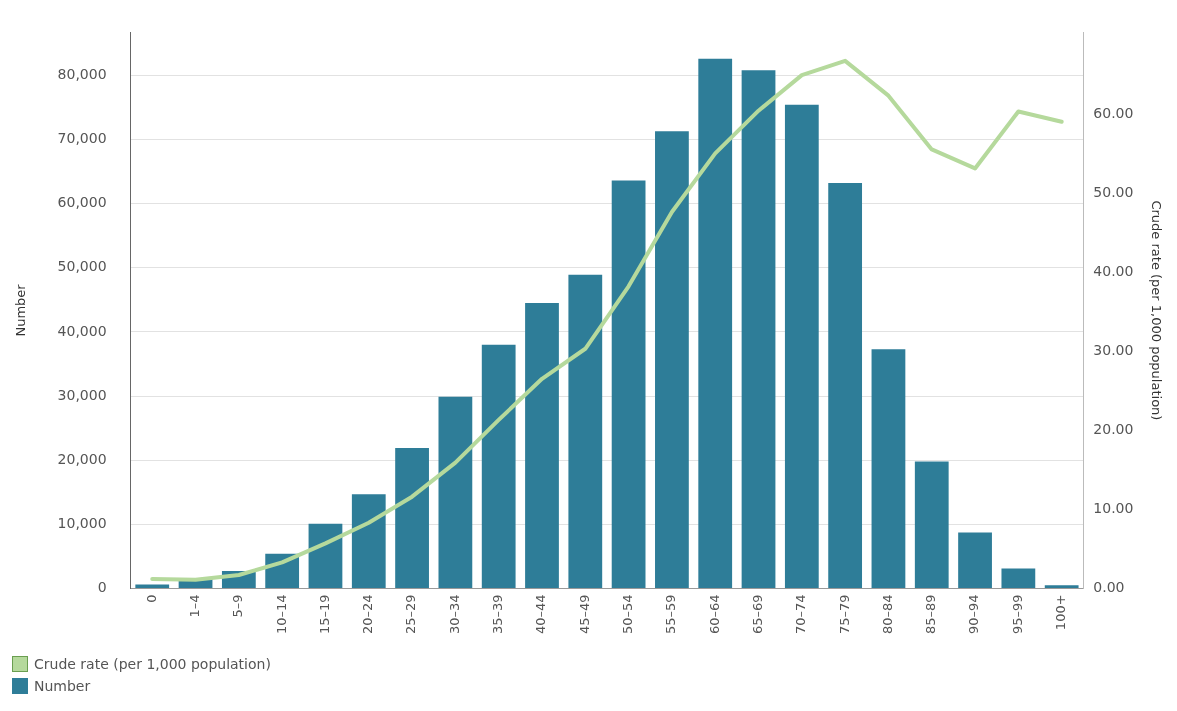 The height and width of the screenshot is (711, 1177). I want to click on x-tick-label: 75–79, so click(844, 614).